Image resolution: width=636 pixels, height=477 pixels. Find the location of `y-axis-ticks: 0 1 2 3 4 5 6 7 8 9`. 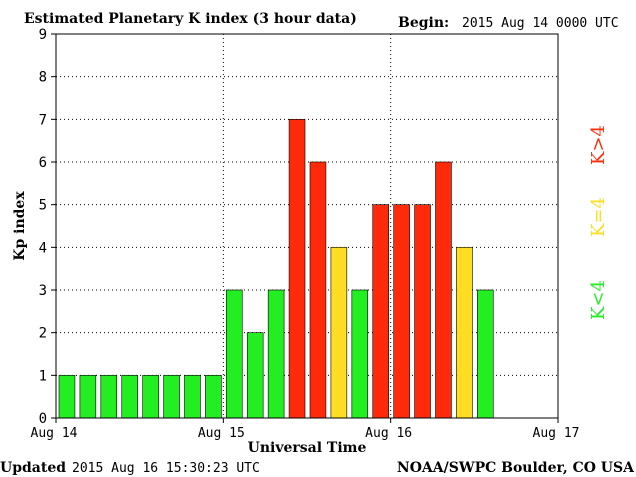

y-axis-ticks: 0 1 2 3 4 5 6 7 8 9 is located at coordinates (47, 227).